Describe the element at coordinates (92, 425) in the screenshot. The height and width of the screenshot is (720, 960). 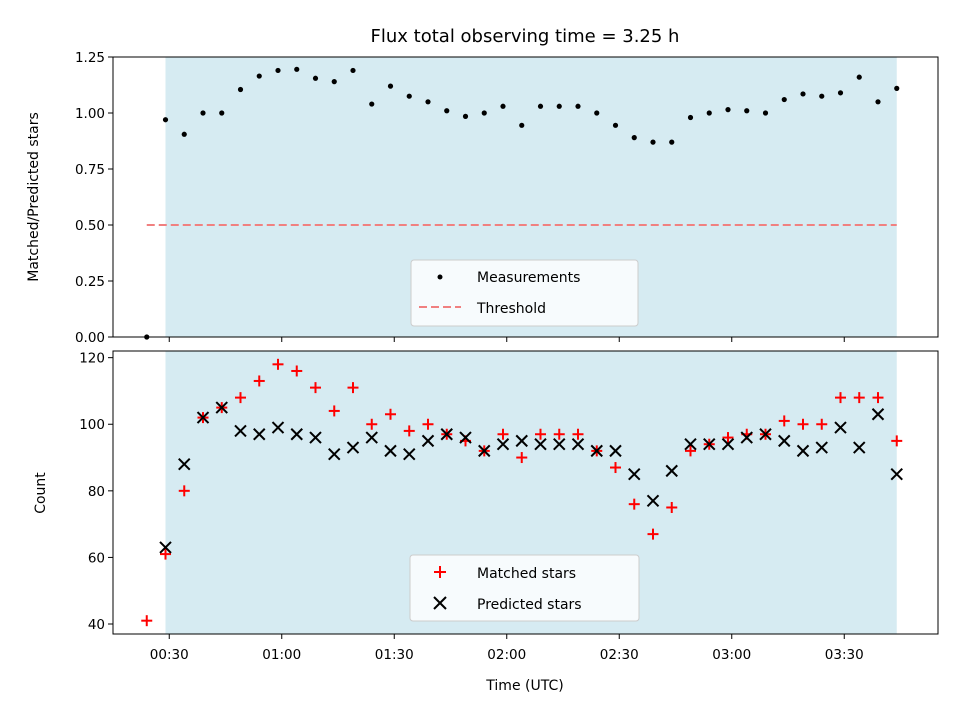
I see `bottom-y-tick-label: 100` at that location.